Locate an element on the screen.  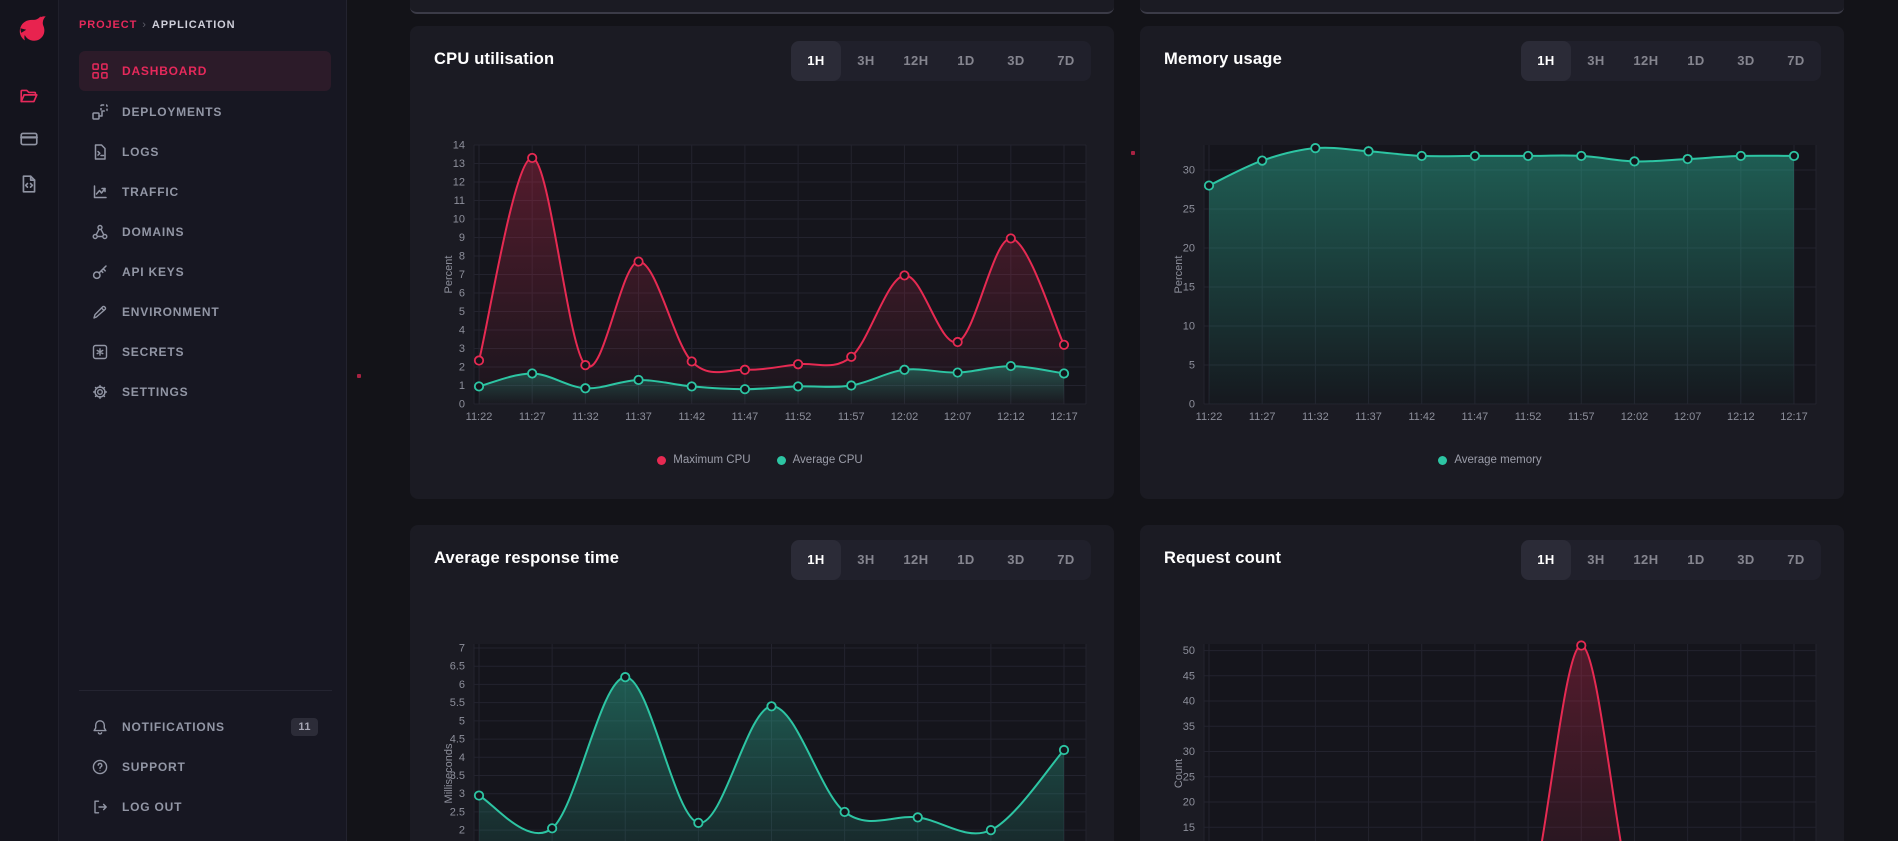
y-tick-label: 4 is located at coordinates (462, 331).